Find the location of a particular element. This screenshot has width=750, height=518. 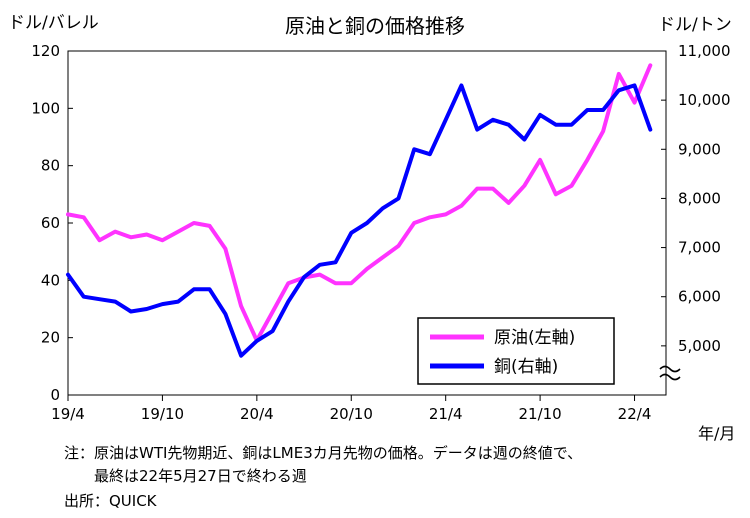

left-tick-label: 80 is located at coordinates (50, 166).